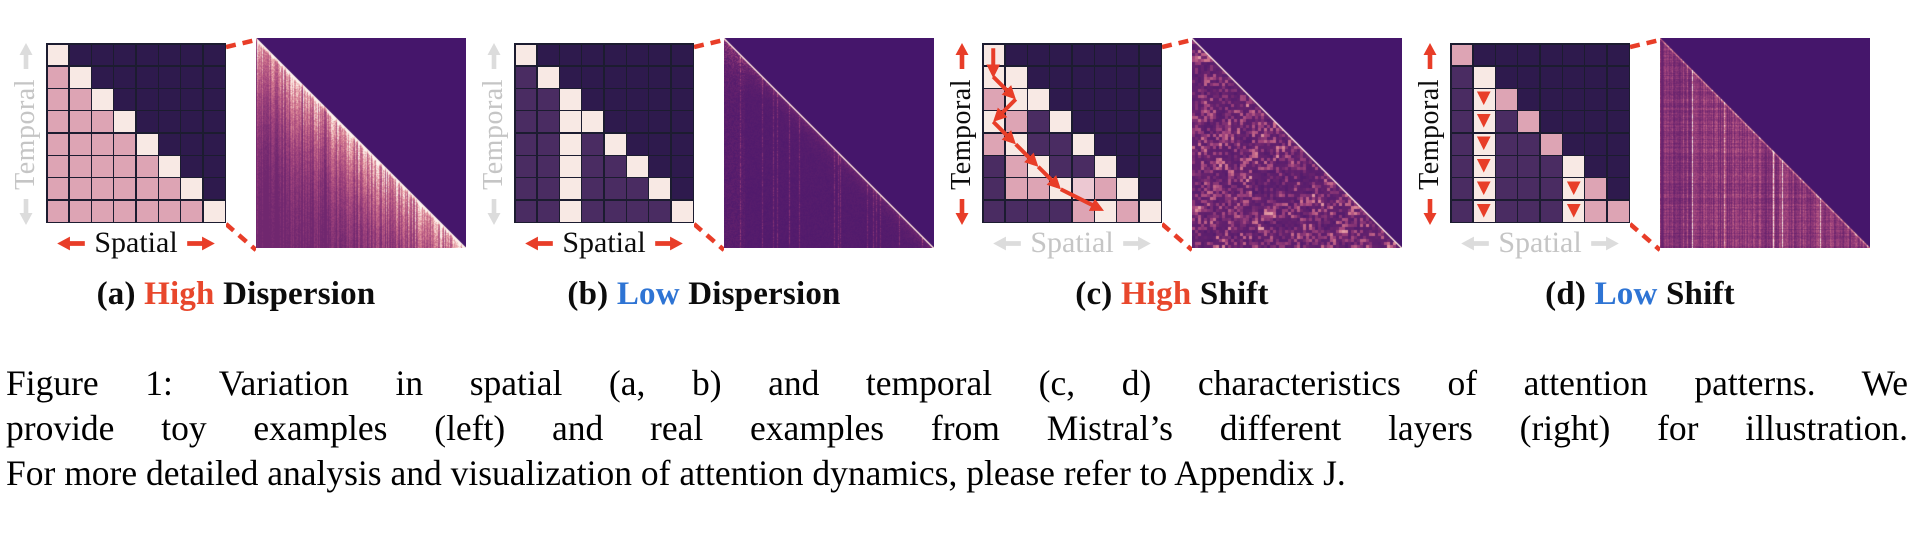 The height and width of the screenshot is (543, 1920). What do you see at coordinates (1430, 211) in the screenshot?
I see `arrow-down-icon` at bounding box center [1430, 211].